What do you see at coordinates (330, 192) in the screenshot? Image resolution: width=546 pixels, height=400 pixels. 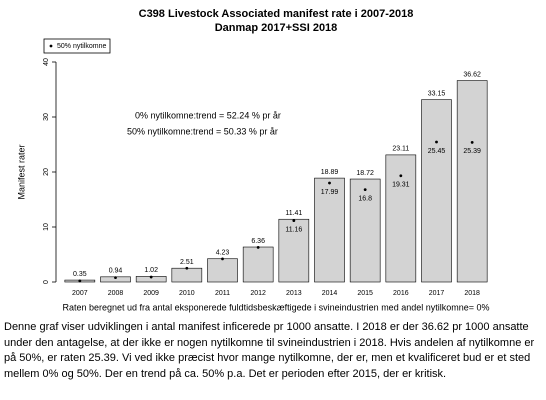 I see `point-label: 17.99` at bounding box center [330, 192].